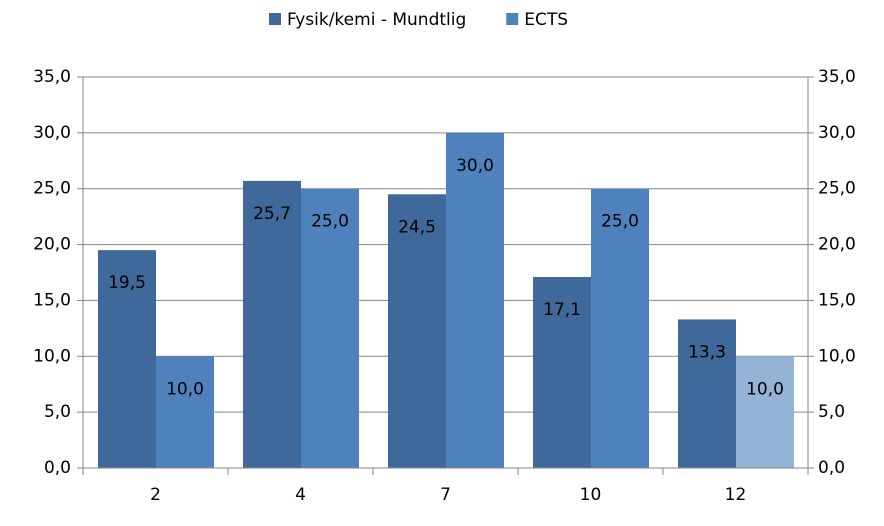 The height and width of the screenshot is (526, 884). I want to click on data-label: 19,5, so click(127, 283).